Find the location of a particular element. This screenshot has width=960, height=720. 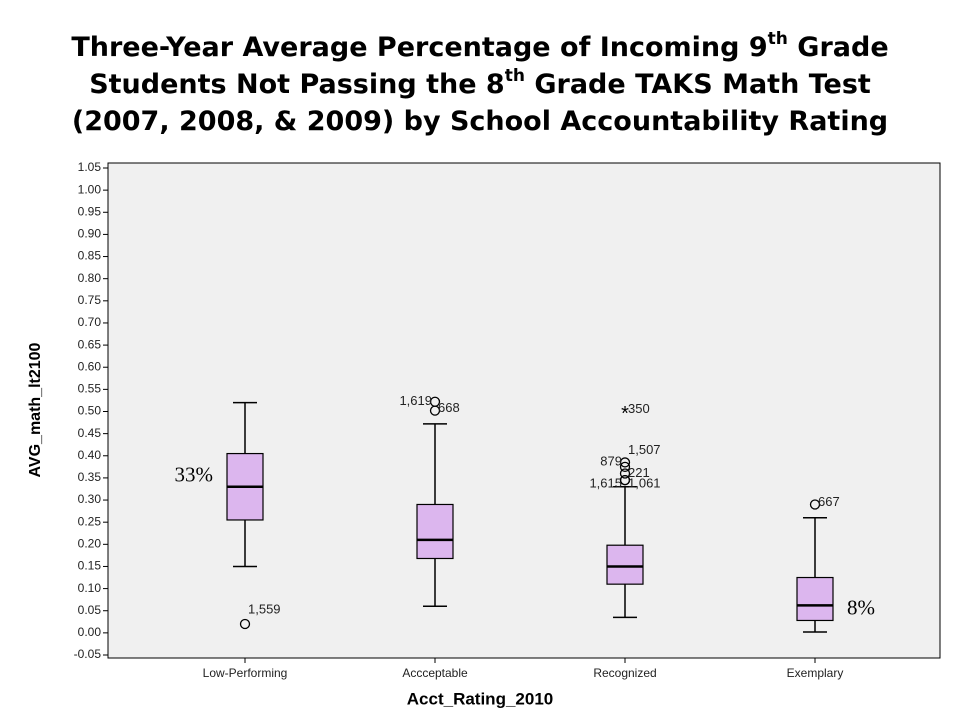

title-text: Students Not Passing the 8 is located at coordinates (297, 84).